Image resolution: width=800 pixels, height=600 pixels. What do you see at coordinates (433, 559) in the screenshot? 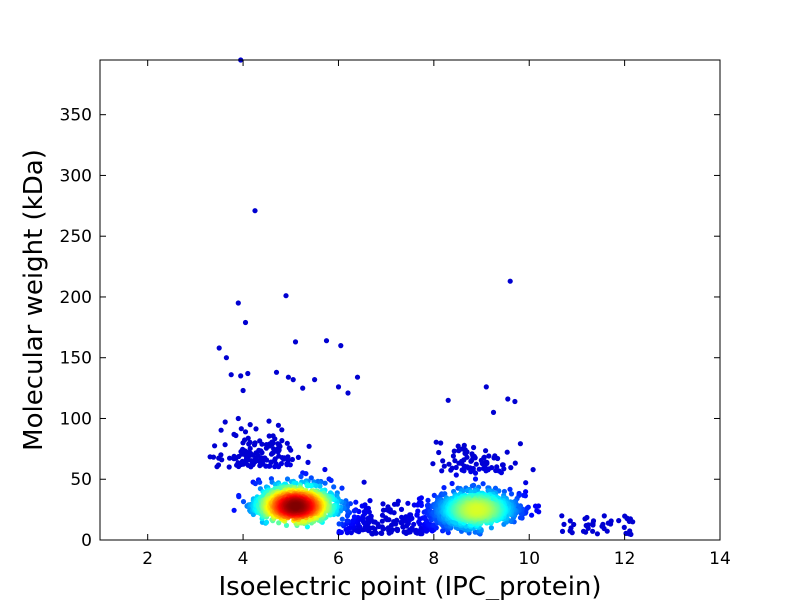
I see `x-tick-label: 8` at bounding box center [433, 559].